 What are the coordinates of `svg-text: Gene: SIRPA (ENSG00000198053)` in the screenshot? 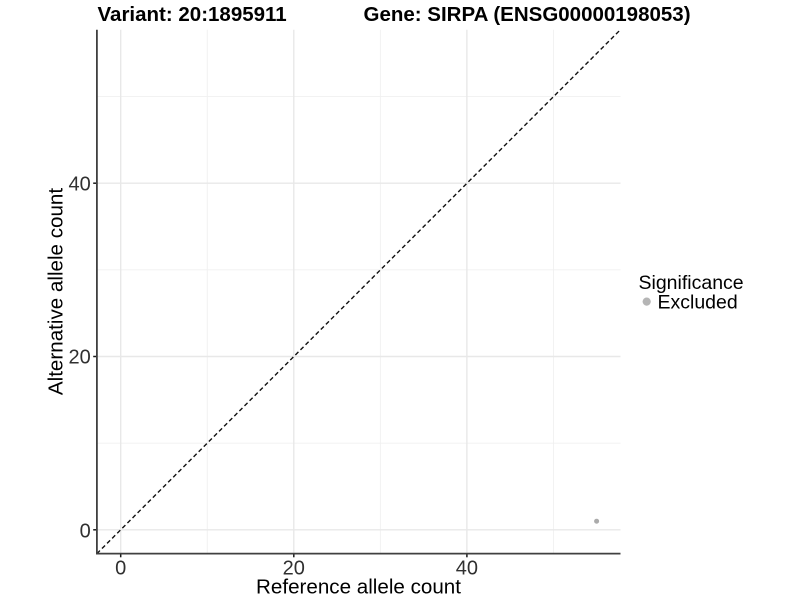 It's located at (527, 14).